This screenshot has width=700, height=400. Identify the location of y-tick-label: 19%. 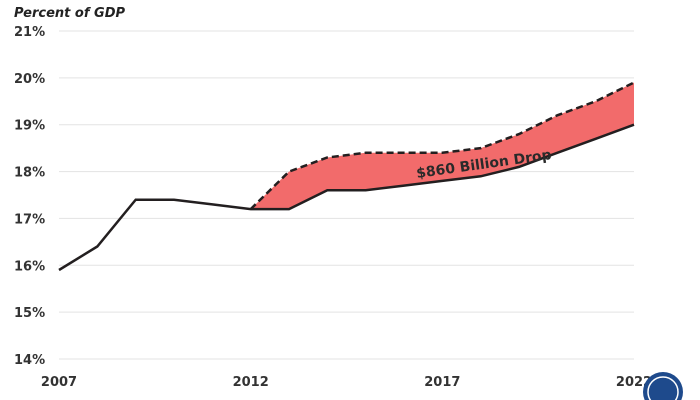
(29, 126).